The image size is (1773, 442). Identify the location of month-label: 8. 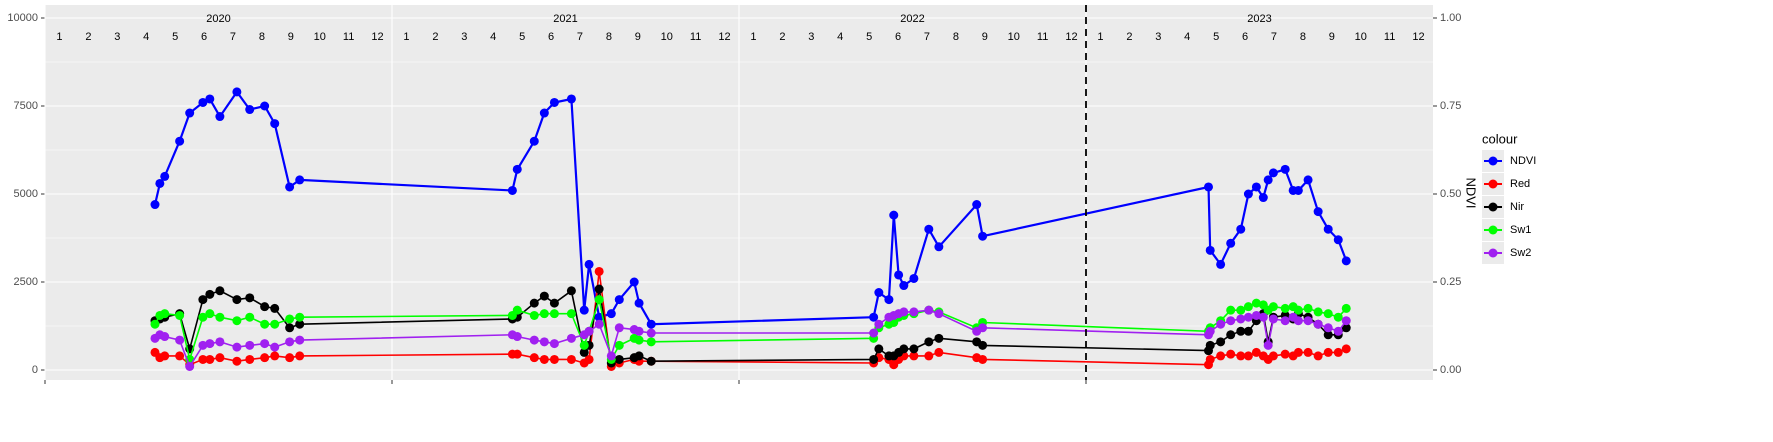
(609, 37).